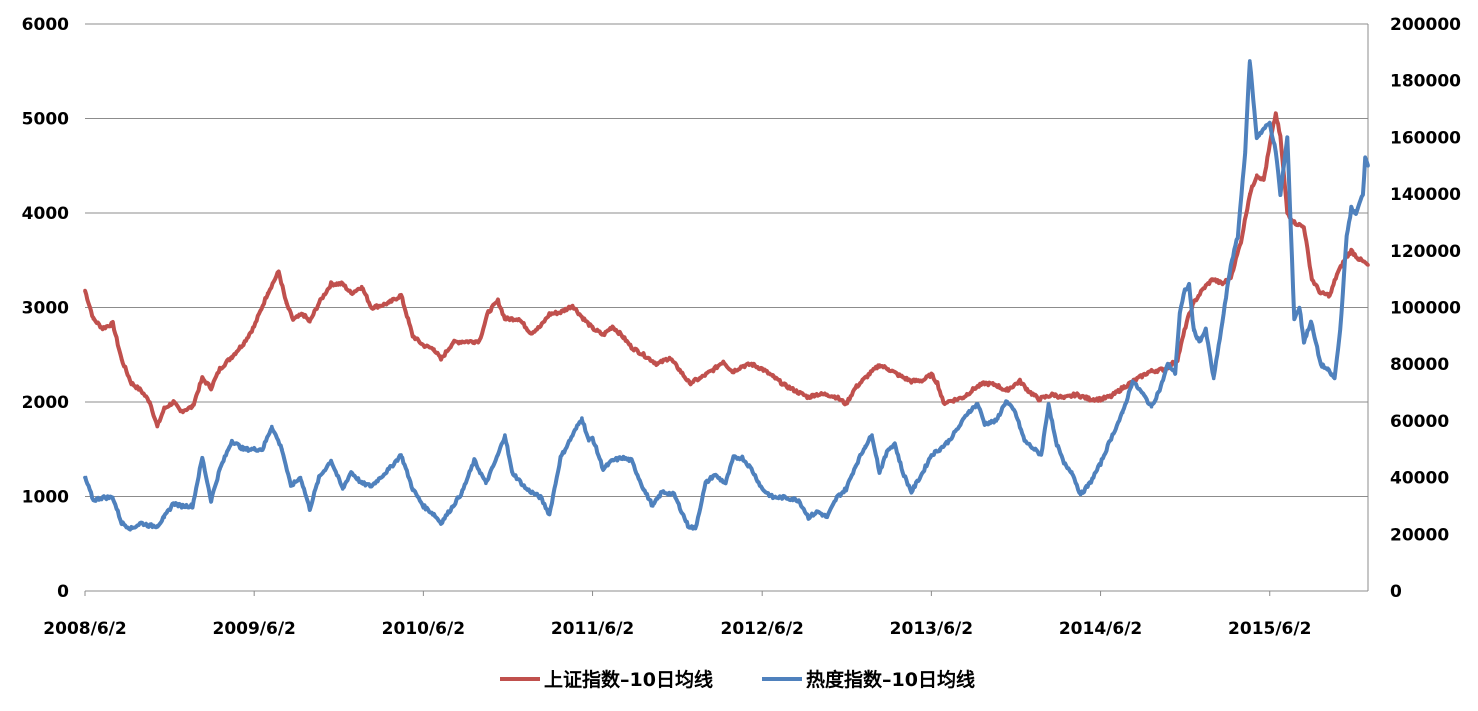 The width and height of the screenshot is (1478, 711). What do you see at coordinates (890, 679) in the screenshot?
I see `legend-label-heat-index: 热度指数–10日均线` at bounding box center [890, 679].